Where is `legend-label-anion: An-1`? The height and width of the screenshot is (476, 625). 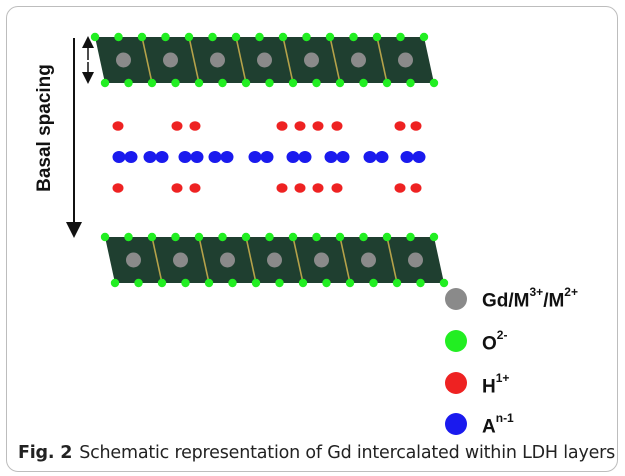 legend-label-anion: An-1 is located at coordinates (498, 424).